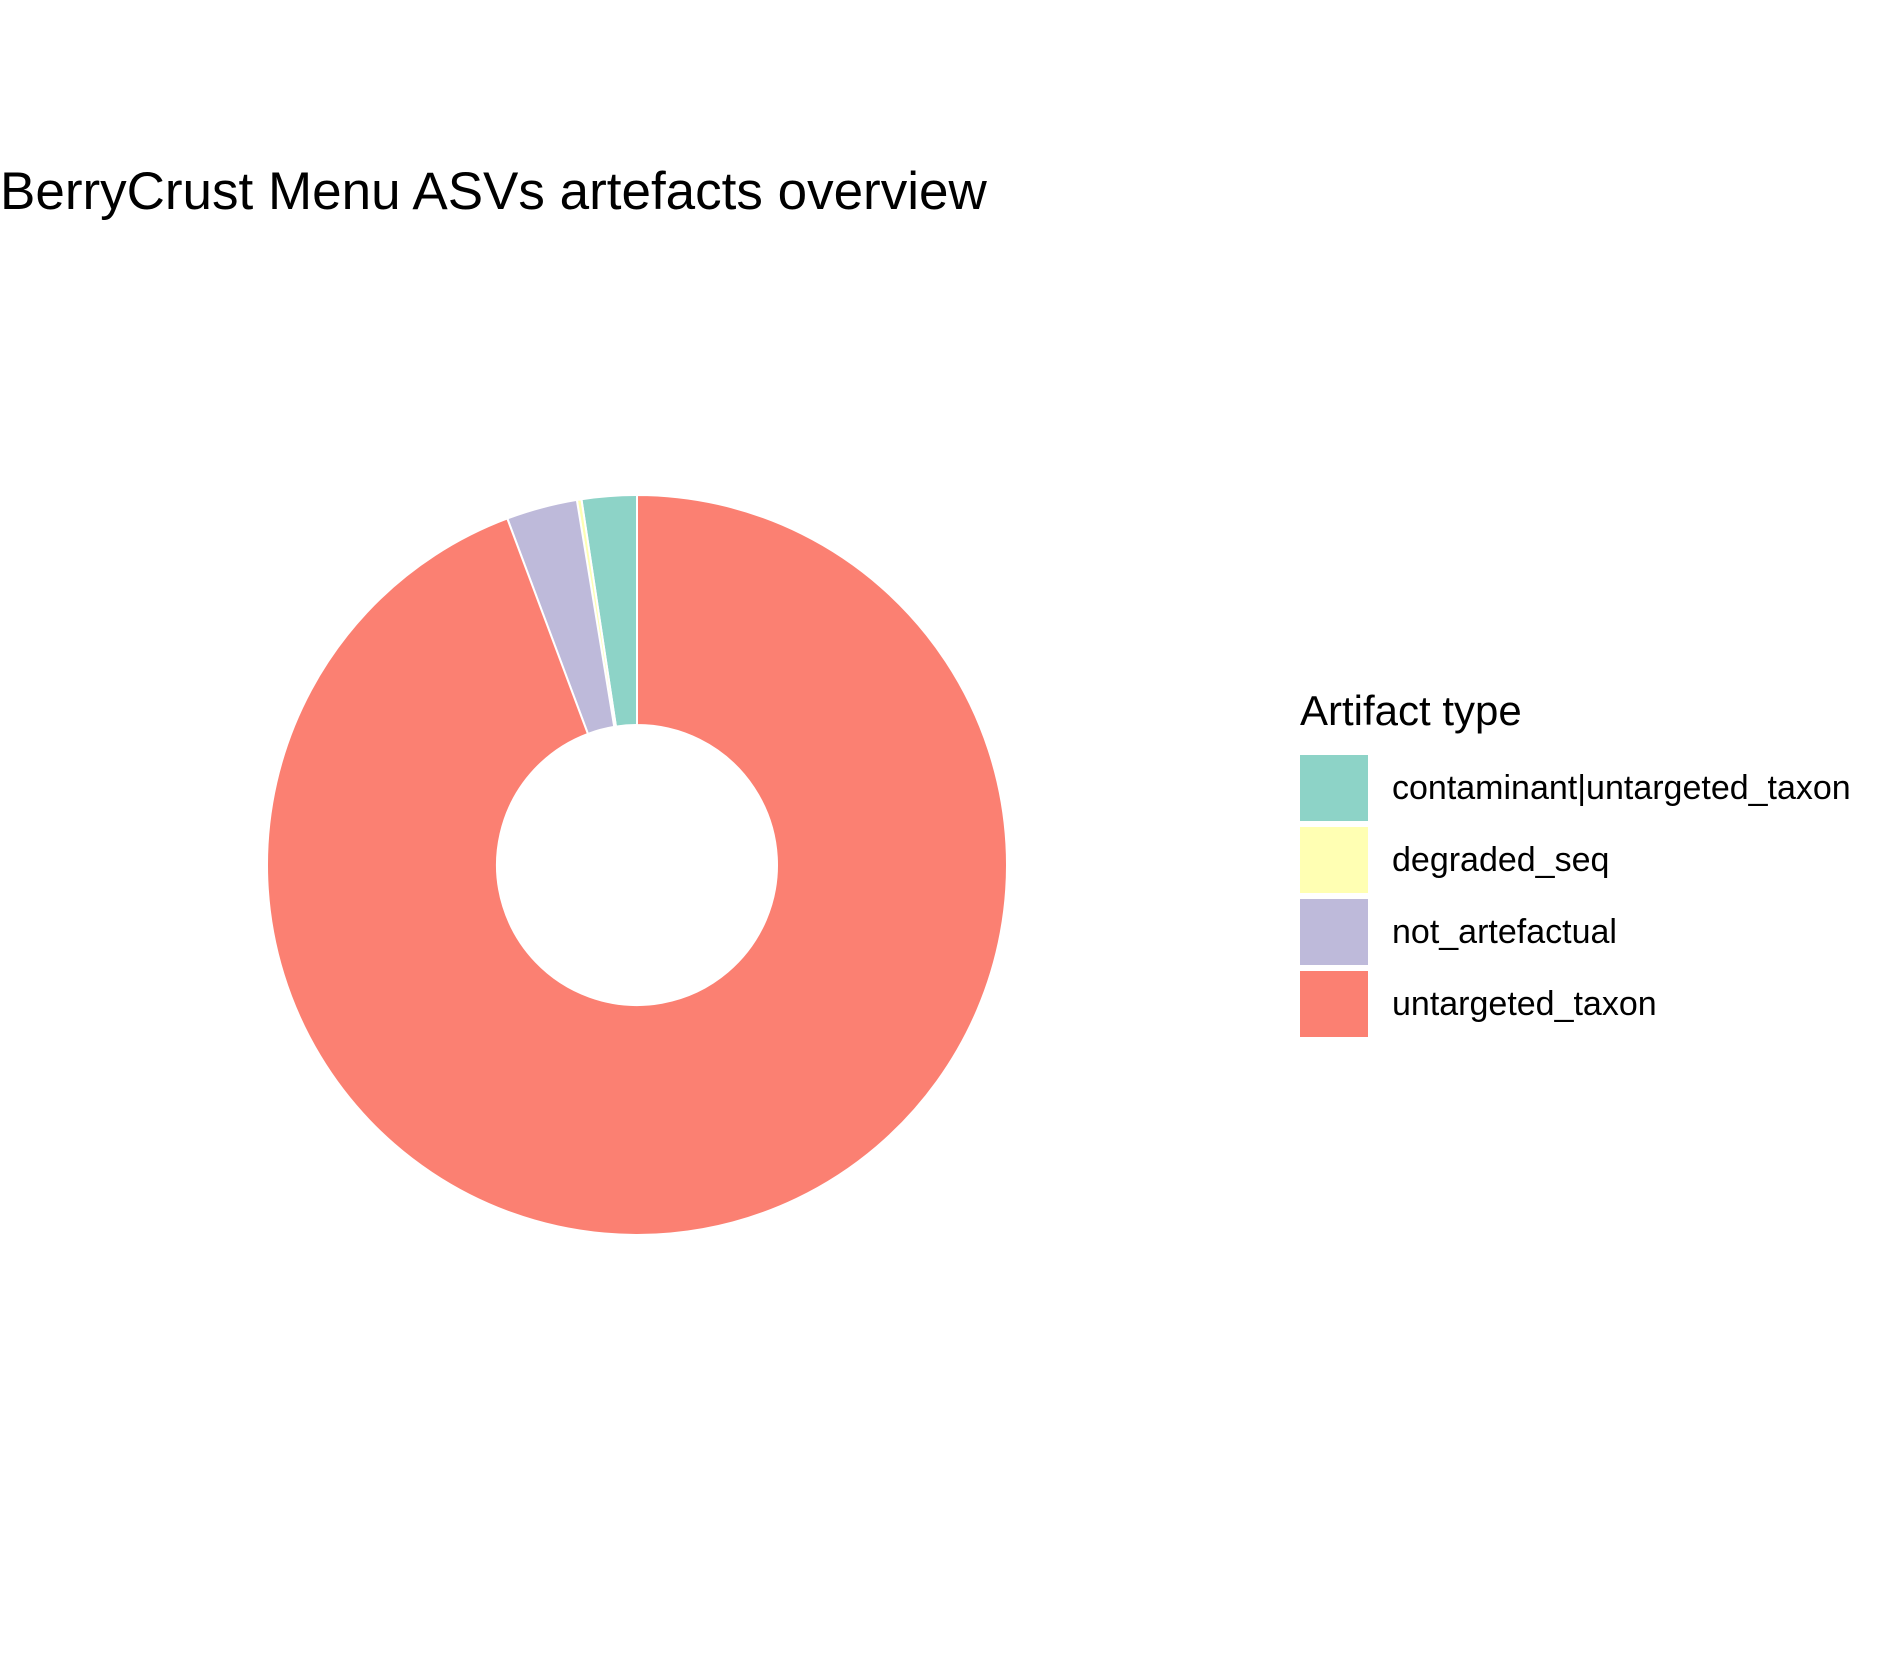 The image size is (1887, 1654). What do you see at coordinates (1501, 859) in the screenshot?
I see `legend-label: degraded_seq` at bounding box center [1501, 859].